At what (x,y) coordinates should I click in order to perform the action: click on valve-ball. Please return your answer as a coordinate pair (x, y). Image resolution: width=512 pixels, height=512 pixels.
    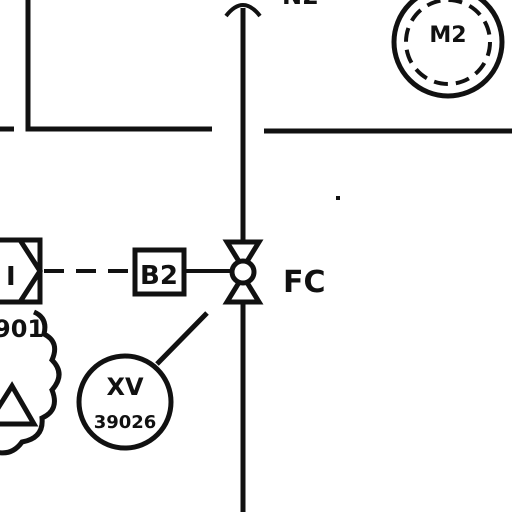
    Looking at the image, I should click on (243, 272).